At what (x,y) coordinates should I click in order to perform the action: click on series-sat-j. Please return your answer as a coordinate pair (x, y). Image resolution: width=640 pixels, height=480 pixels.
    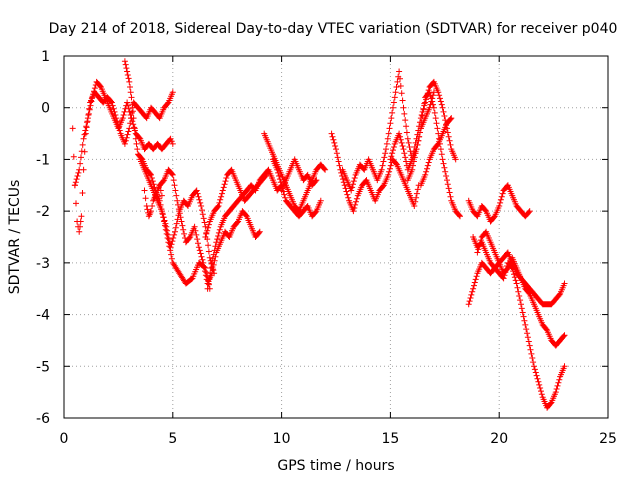
    Looking at the image, I should click on (296, 188).